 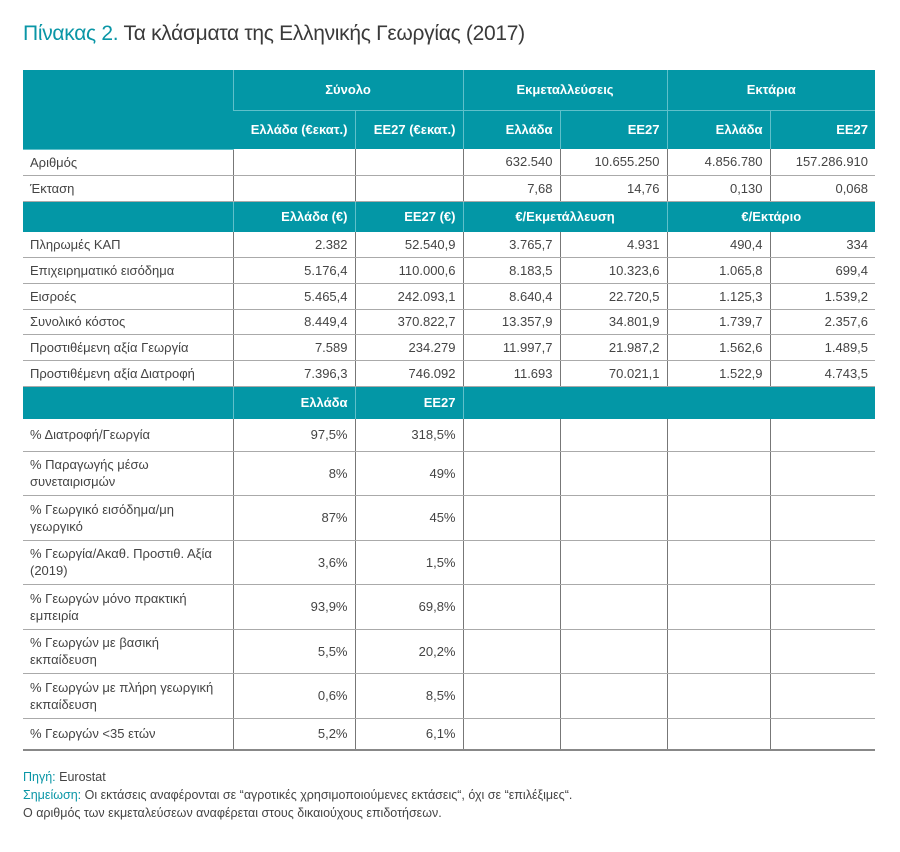 I want to click on row-label: Πληρωμές ΚΑΠ, so click(x=128, y=245).